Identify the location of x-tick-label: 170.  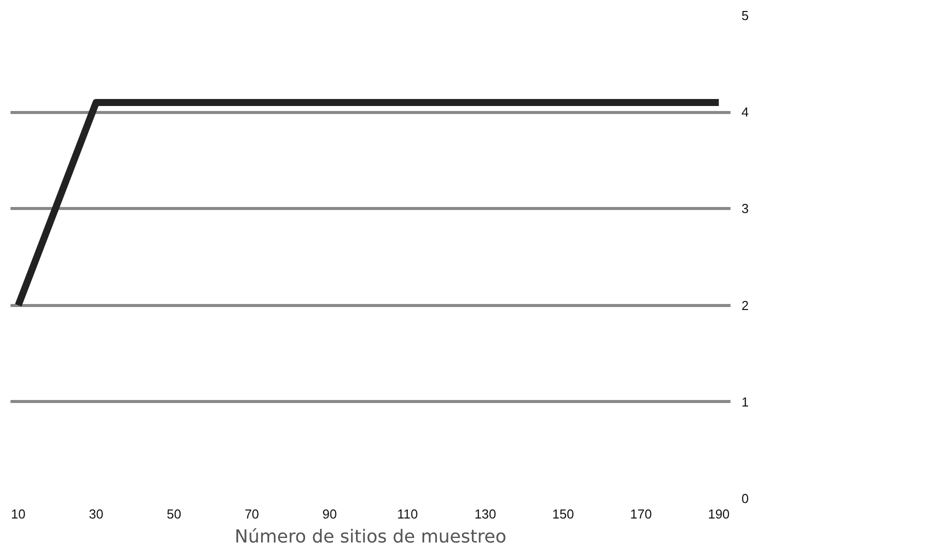
(641, 514).